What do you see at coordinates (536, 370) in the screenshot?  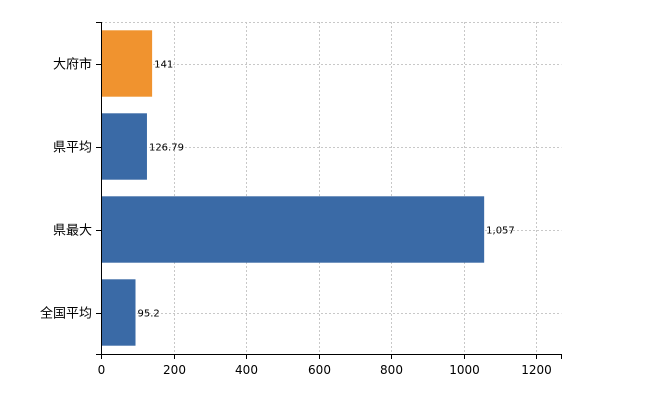 I see `x-tick-label: 1200` at bounding box center [536, 370].